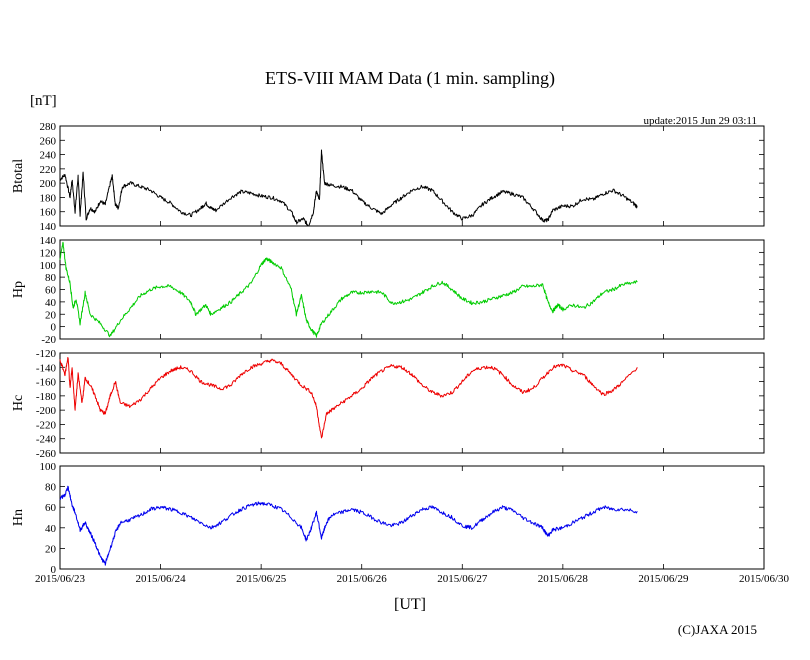  Describe the element at coordinates (46, 397) in the screenshot. I see `y-tick-label: -180` at that location.